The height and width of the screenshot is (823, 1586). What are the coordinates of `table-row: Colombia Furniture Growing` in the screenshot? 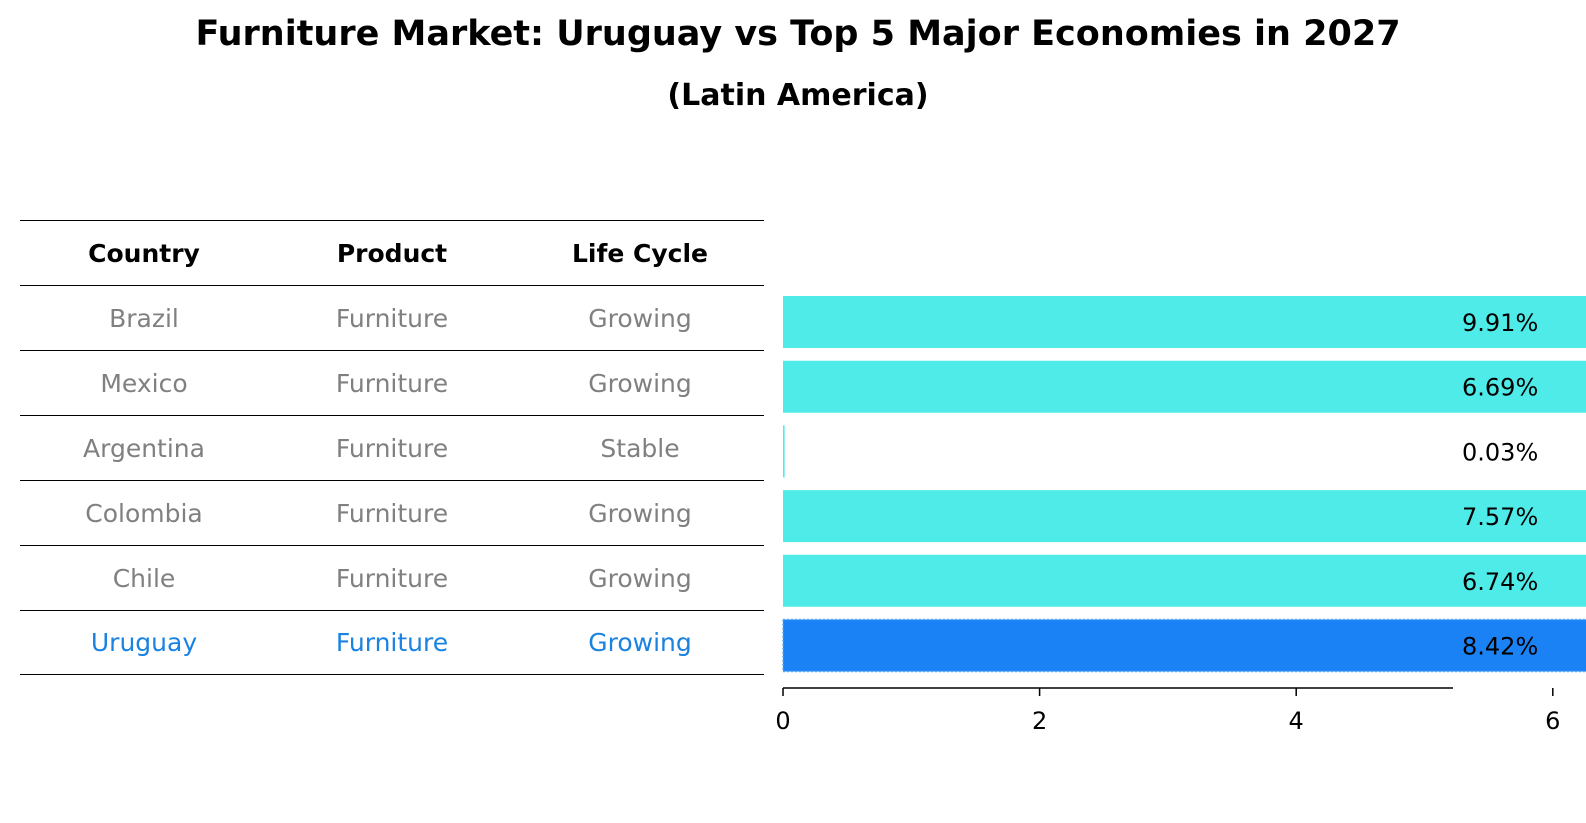 It's located at (392, 512).